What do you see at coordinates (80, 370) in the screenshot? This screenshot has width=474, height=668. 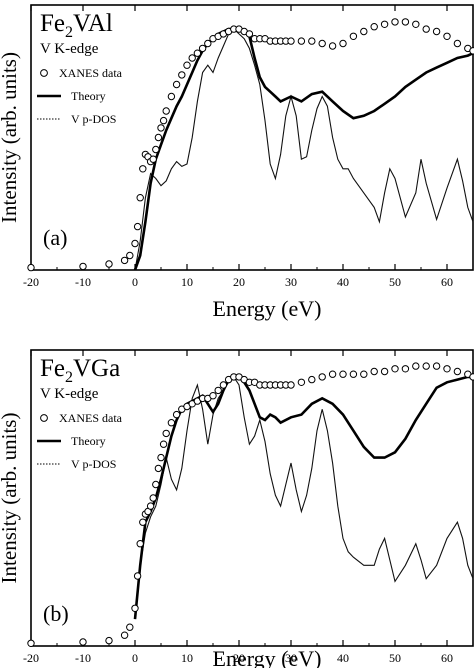 I see `compound-label: Fe2VGa` at bounding box center [80, 370].